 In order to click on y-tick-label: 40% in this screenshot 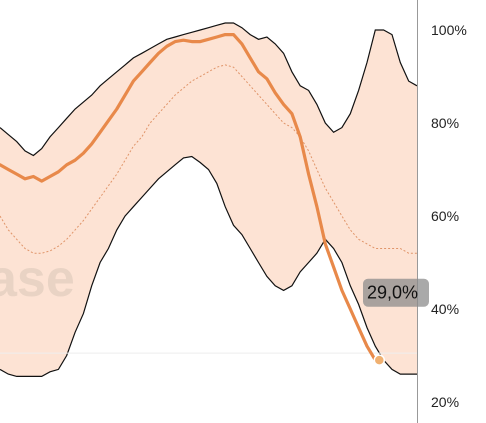, I will do `click(445, 309)`.